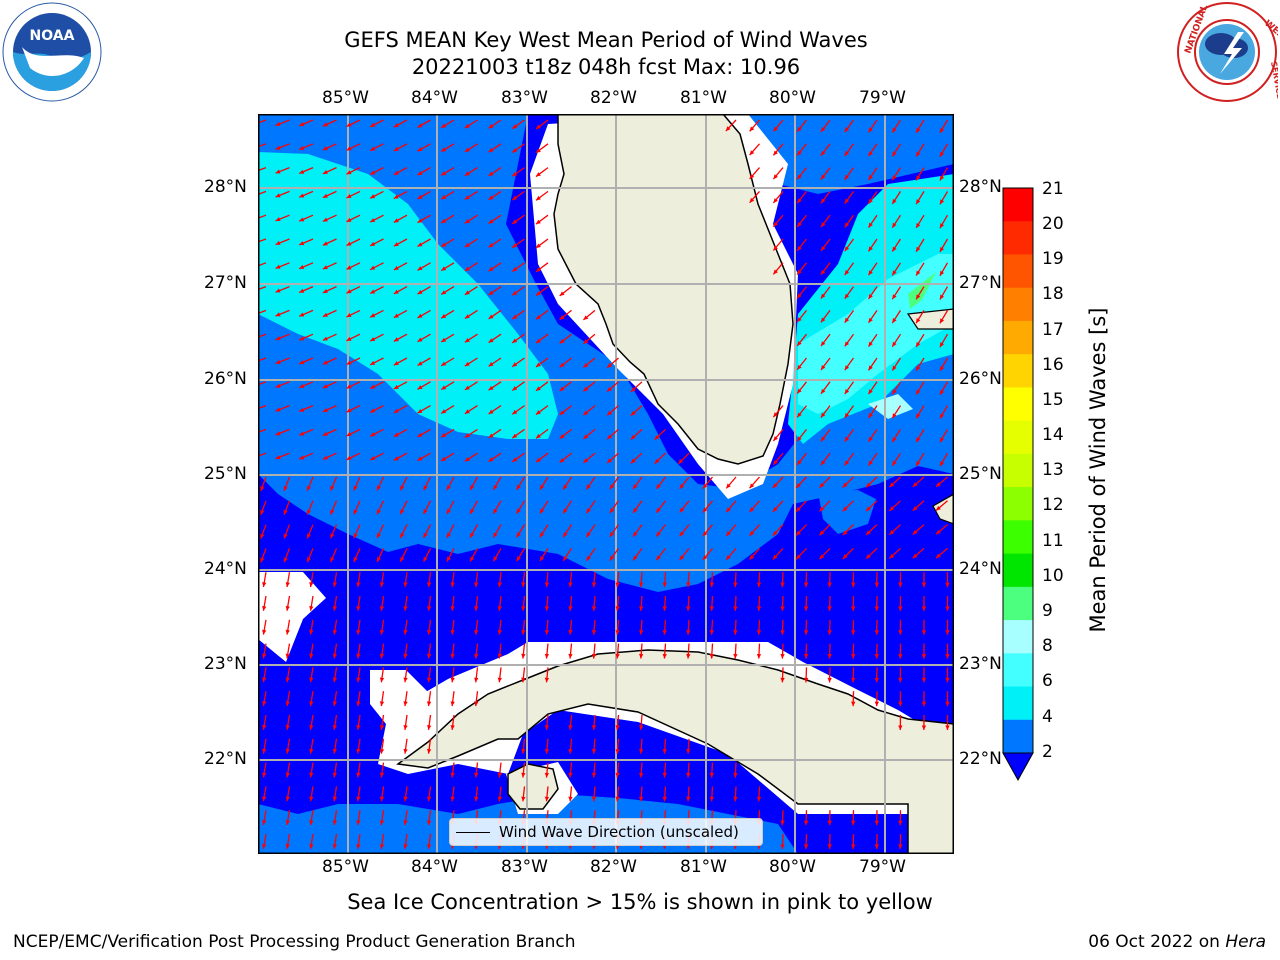 Image resolution: width=1280 pixels, height=960 pixels. I want to click on colorbar-tick: 12, so click(1053, 505).